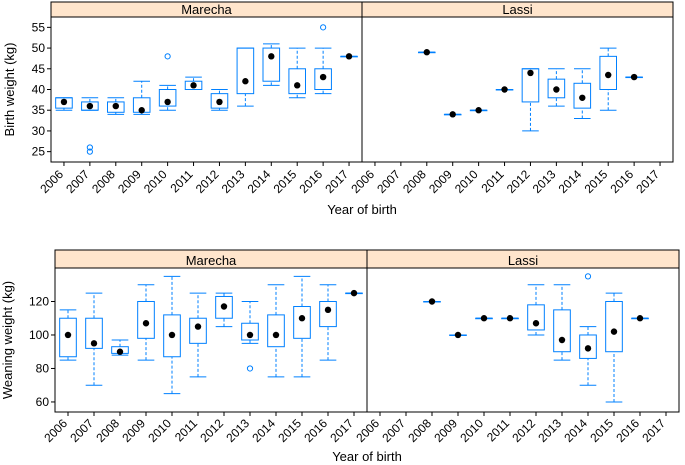 This screenshot has height=465, width=685. I want to click on y-tick-label: 80, so click(43, 368).